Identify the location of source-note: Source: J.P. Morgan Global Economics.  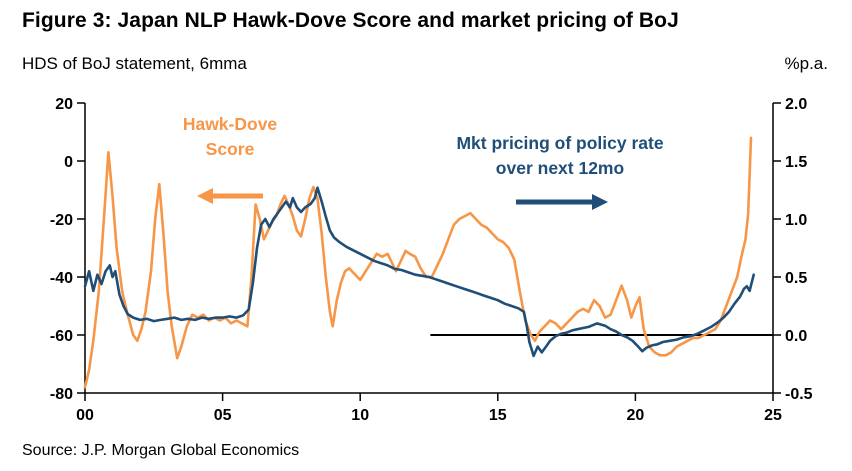
(161, 450).